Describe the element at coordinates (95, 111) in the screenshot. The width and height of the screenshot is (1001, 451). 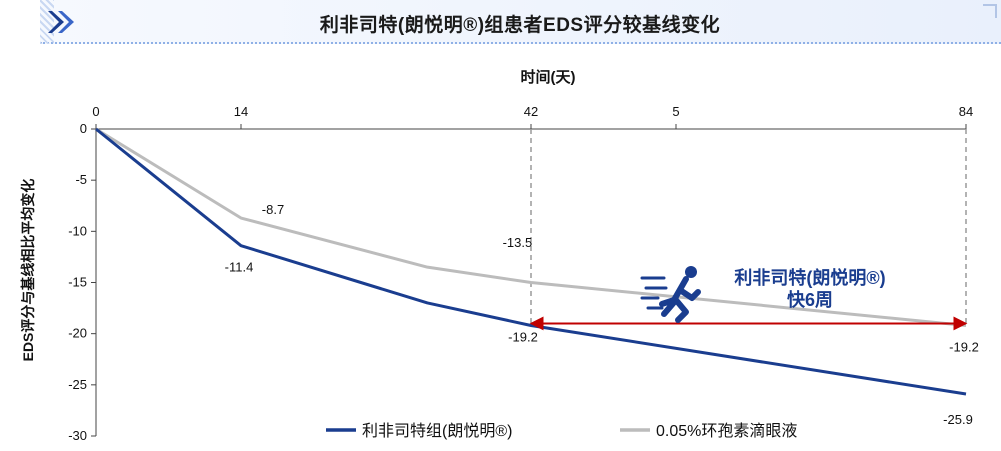
I see `x-tick-label: 0` at that location.